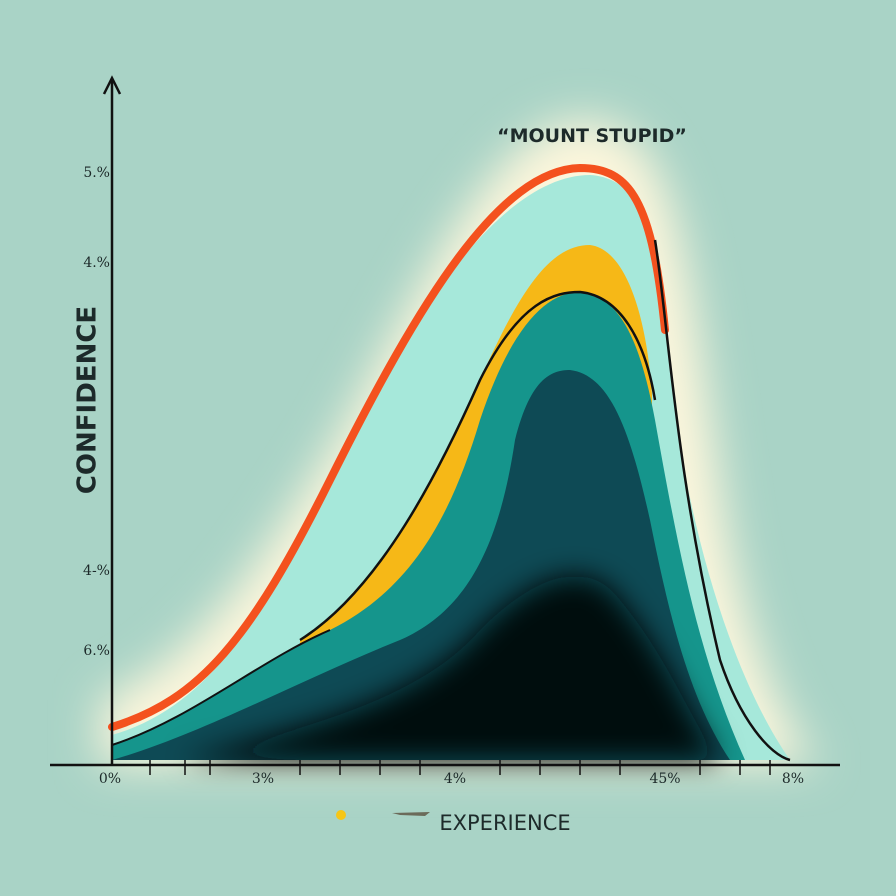  Describe the element at coordinates (221, 687) in the screenshot. I see `outline-base` at that location.